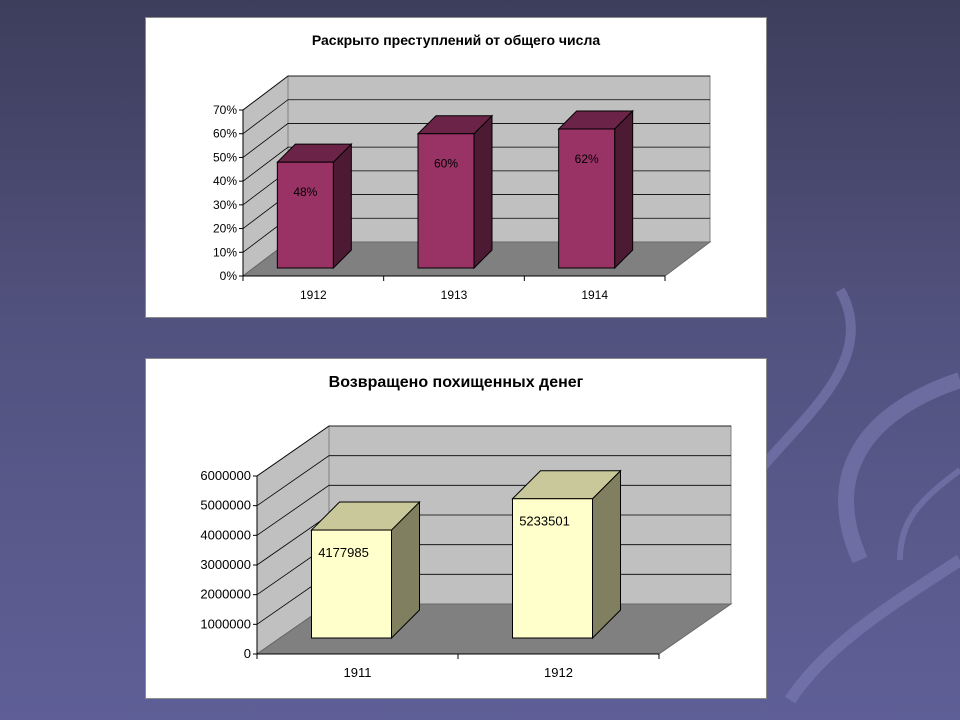  What do you see at coordinates (225, 594) in the screenshot?
I see `y-tick-label: 2000000` at bounding box center [225, 594].